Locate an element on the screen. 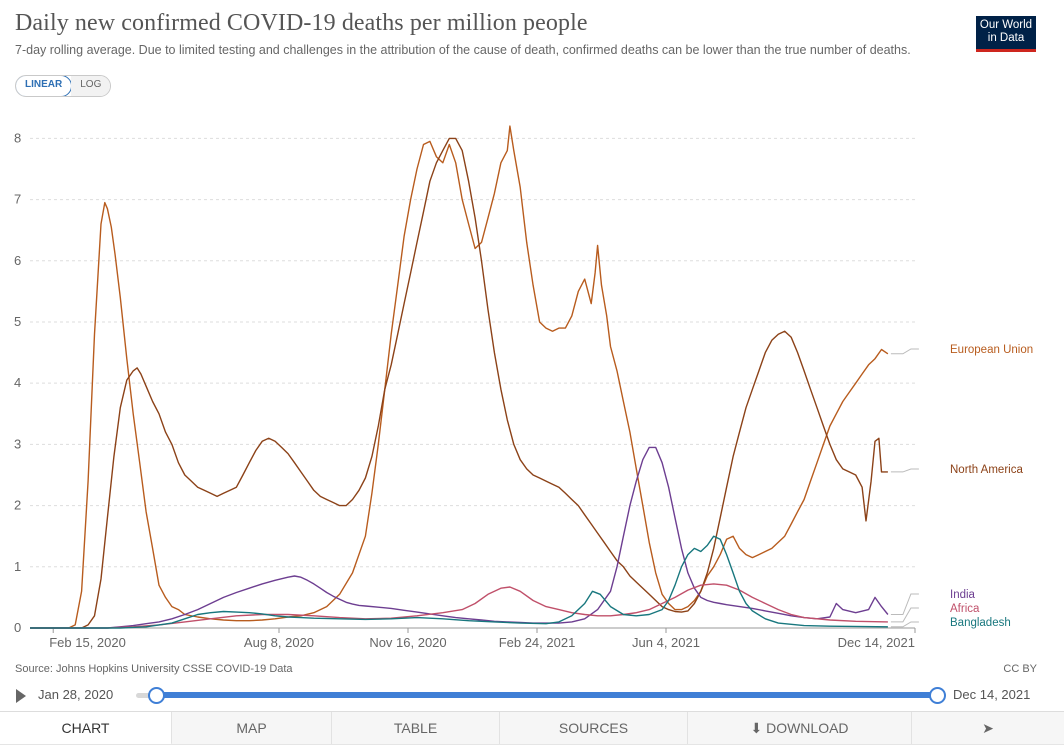  timeline-start-handle is located at coordinates (156, 695).